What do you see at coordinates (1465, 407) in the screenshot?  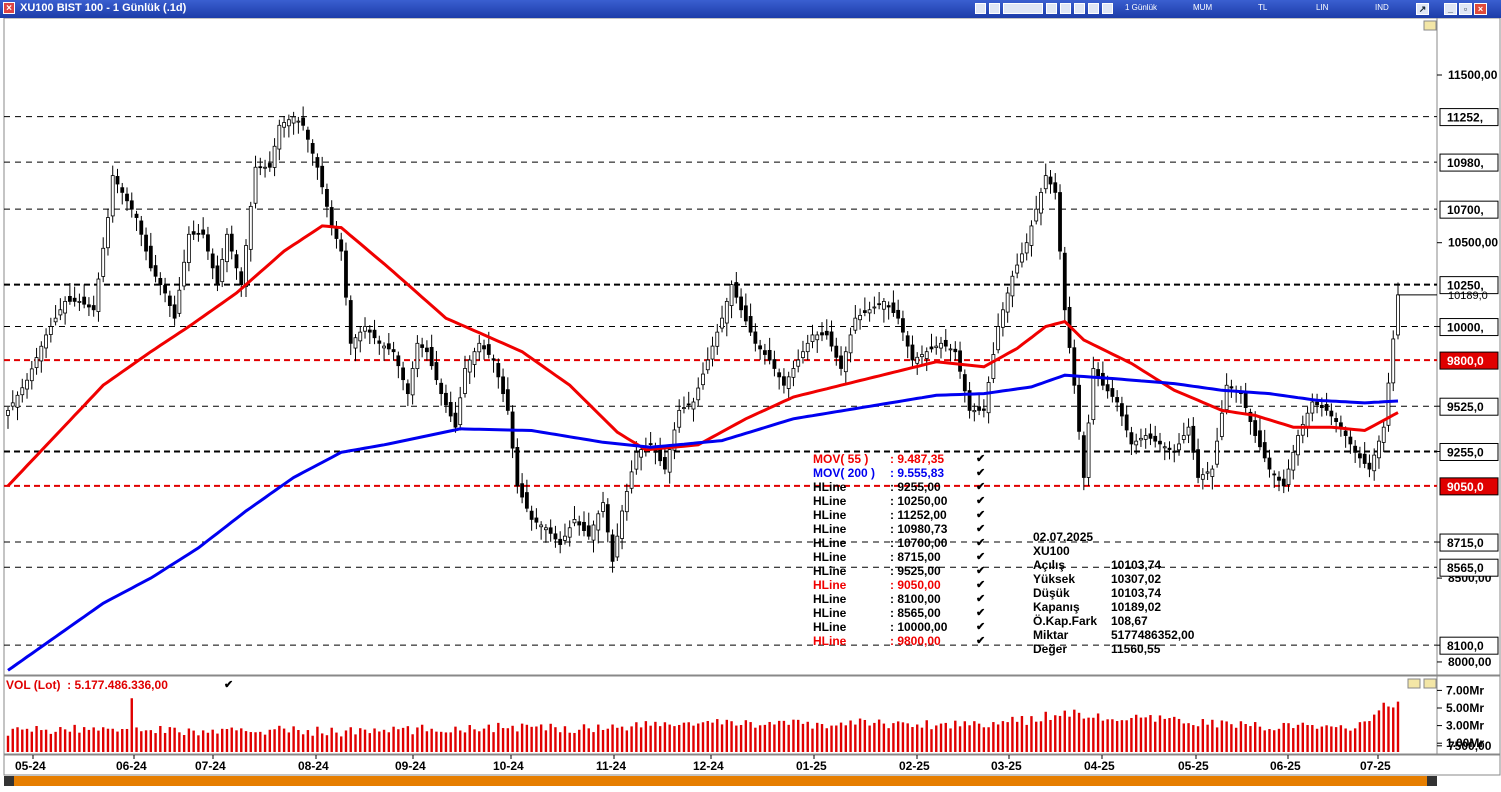 I see `hline-tag-label: 9525,0` at bounding box center [1465, 407].